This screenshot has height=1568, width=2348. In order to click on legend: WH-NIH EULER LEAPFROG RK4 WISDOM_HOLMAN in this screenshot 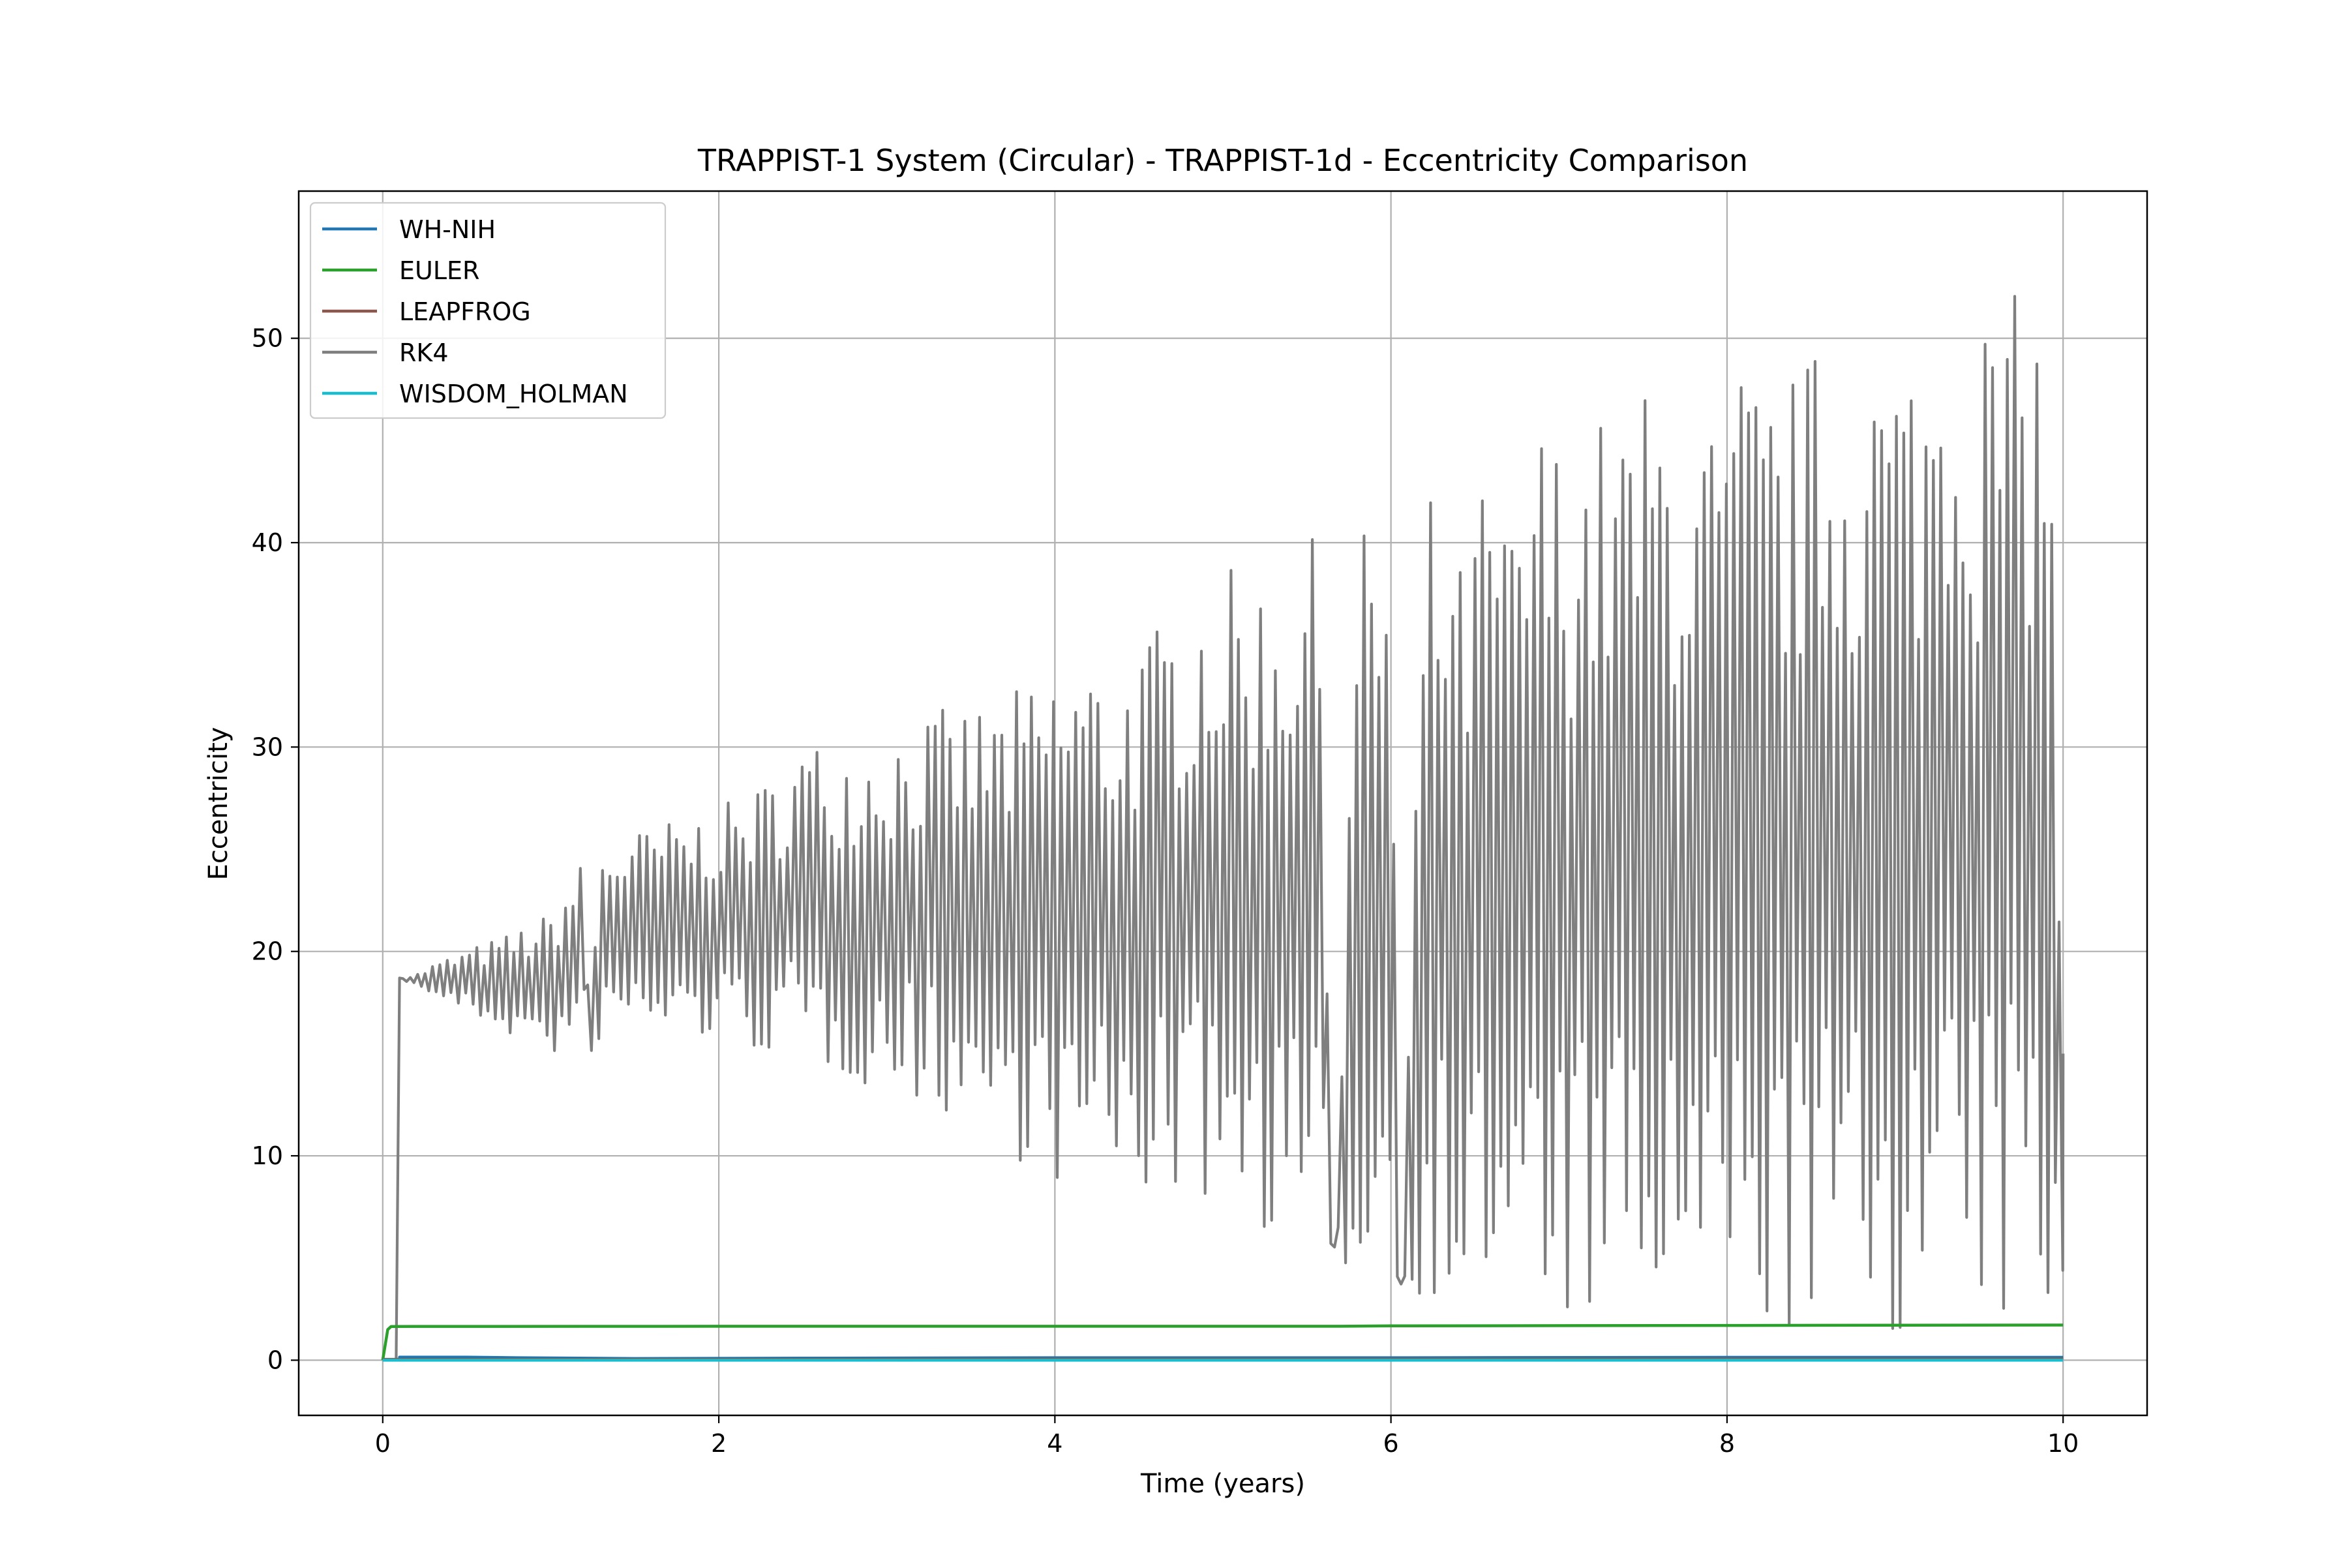, I will do `click(488, 310)`.